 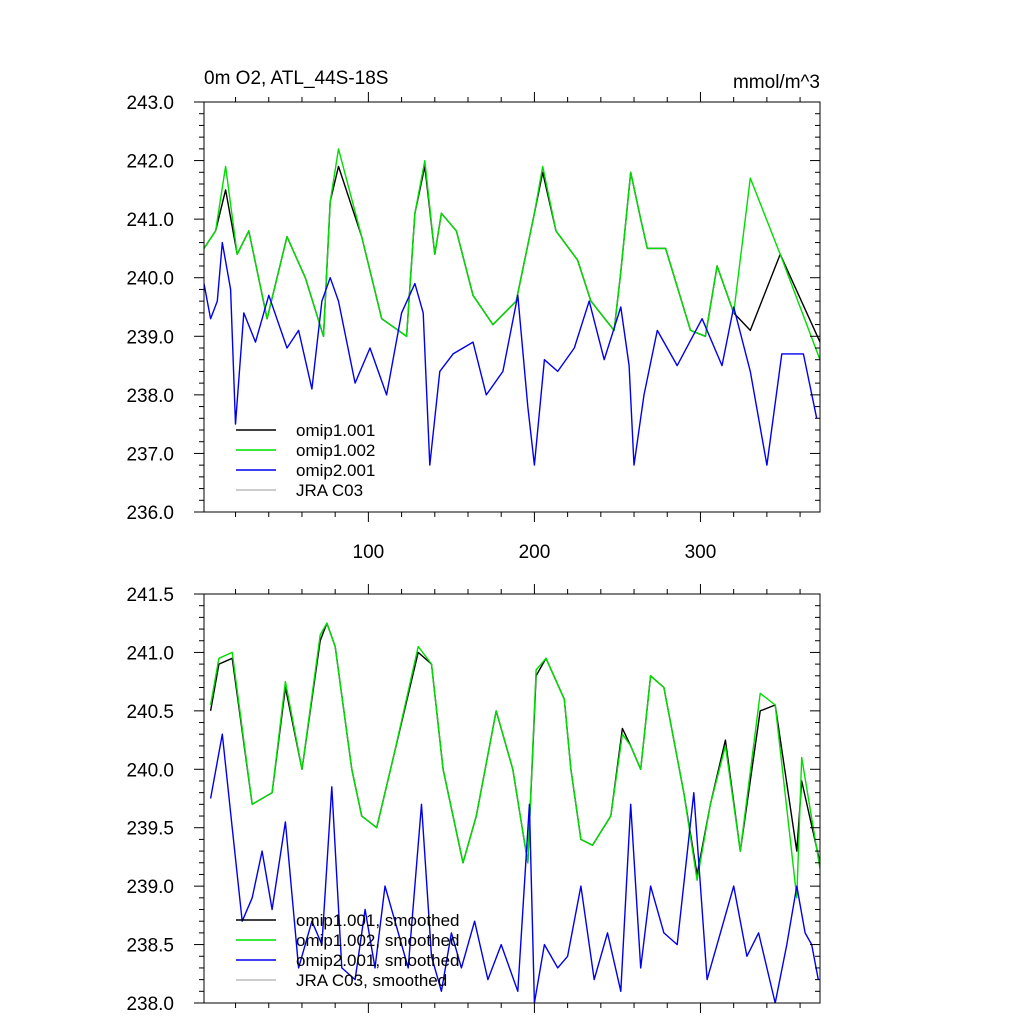 What do you see at coordinates (150, 513) in the screenshot?
I see `y-tick-label: 236.0` at bounding box center [150, 513].